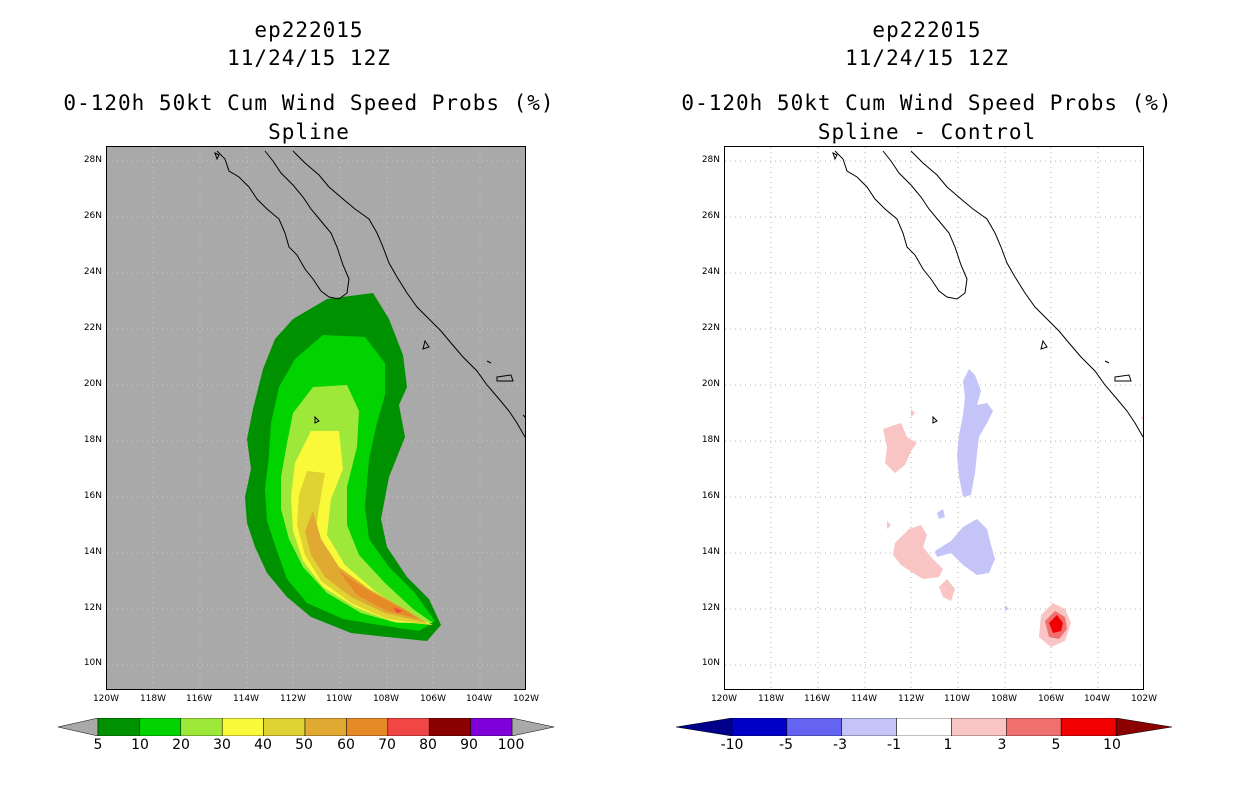 This screenshot has width=1236, height=800. Describe the element at coordinates (927, 58) in the screenshot. I see `right-title-date: 11/24/15 12Z` at that location.